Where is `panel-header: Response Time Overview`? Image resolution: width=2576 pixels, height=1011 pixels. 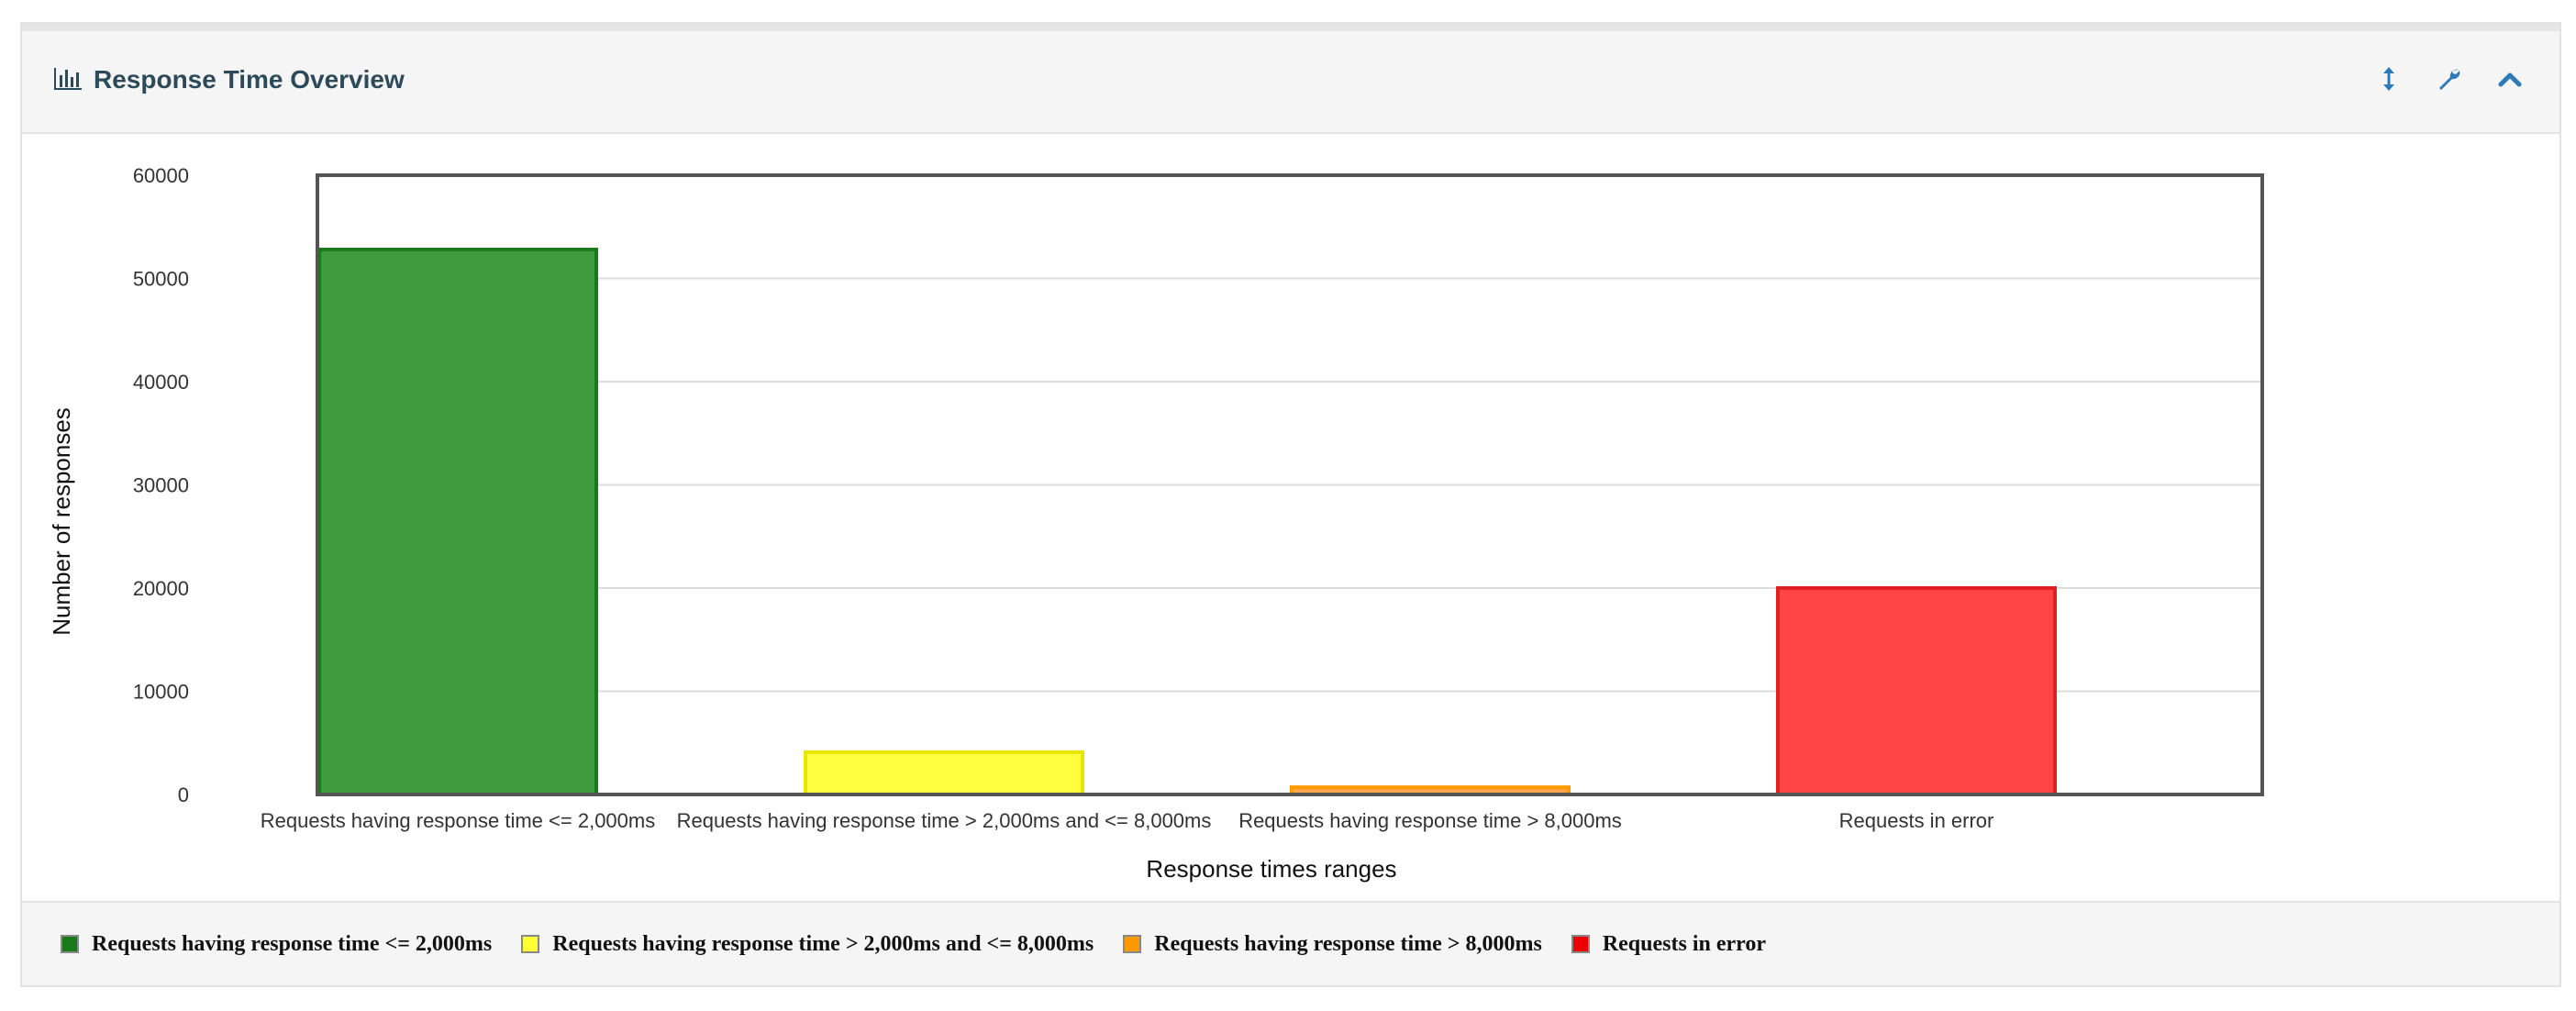 panel-header: Response Time Overview is located at coordinates (1290, 82).